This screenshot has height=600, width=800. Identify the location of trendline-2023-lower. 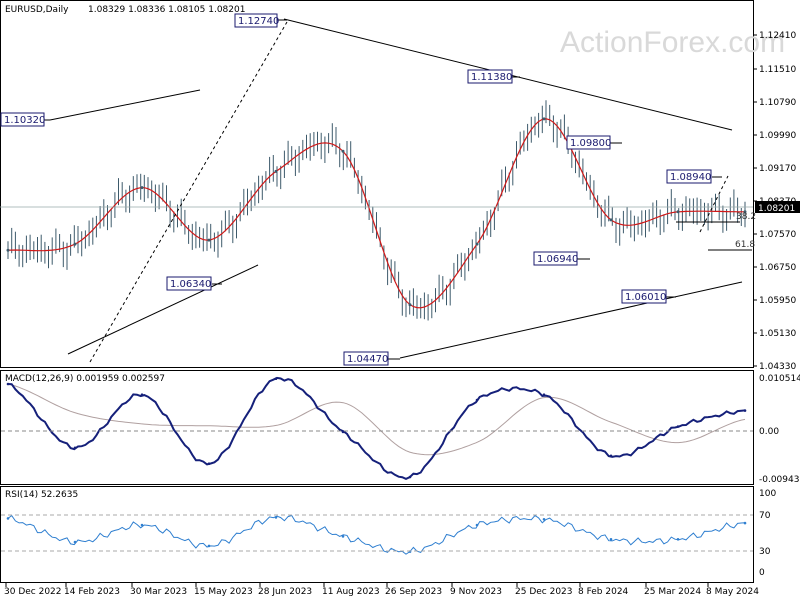
(163, 309).